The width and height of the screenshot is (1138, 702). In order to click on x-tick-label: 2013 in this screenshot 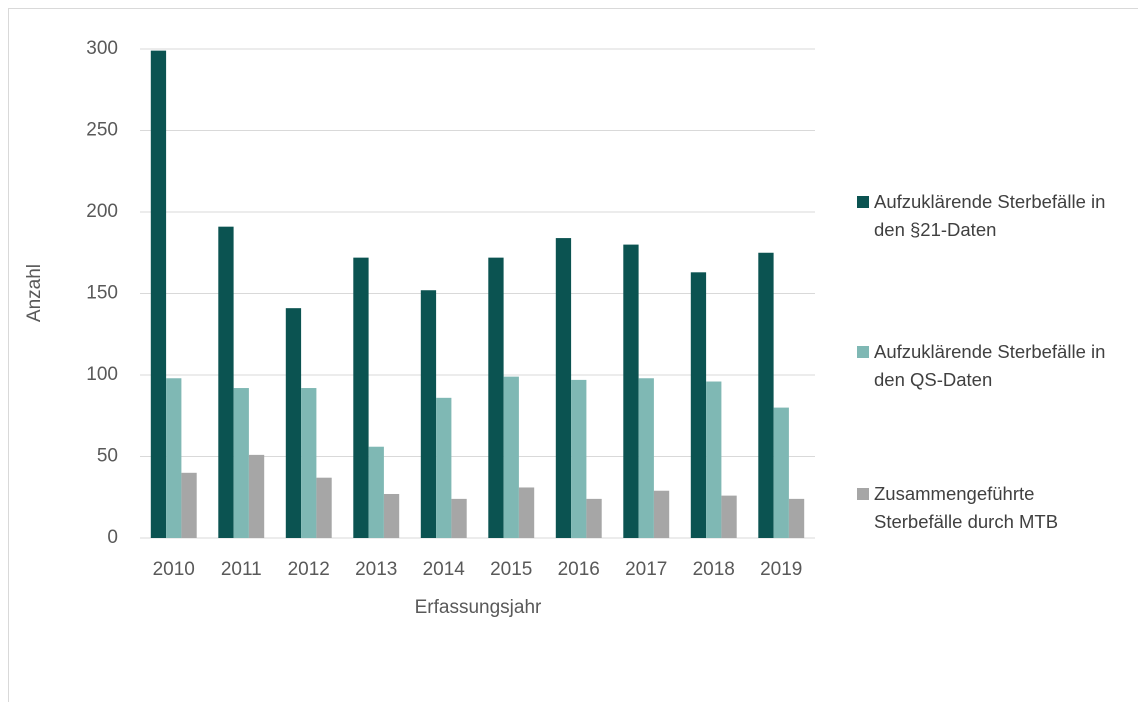, I will do `click(376, 569)`.